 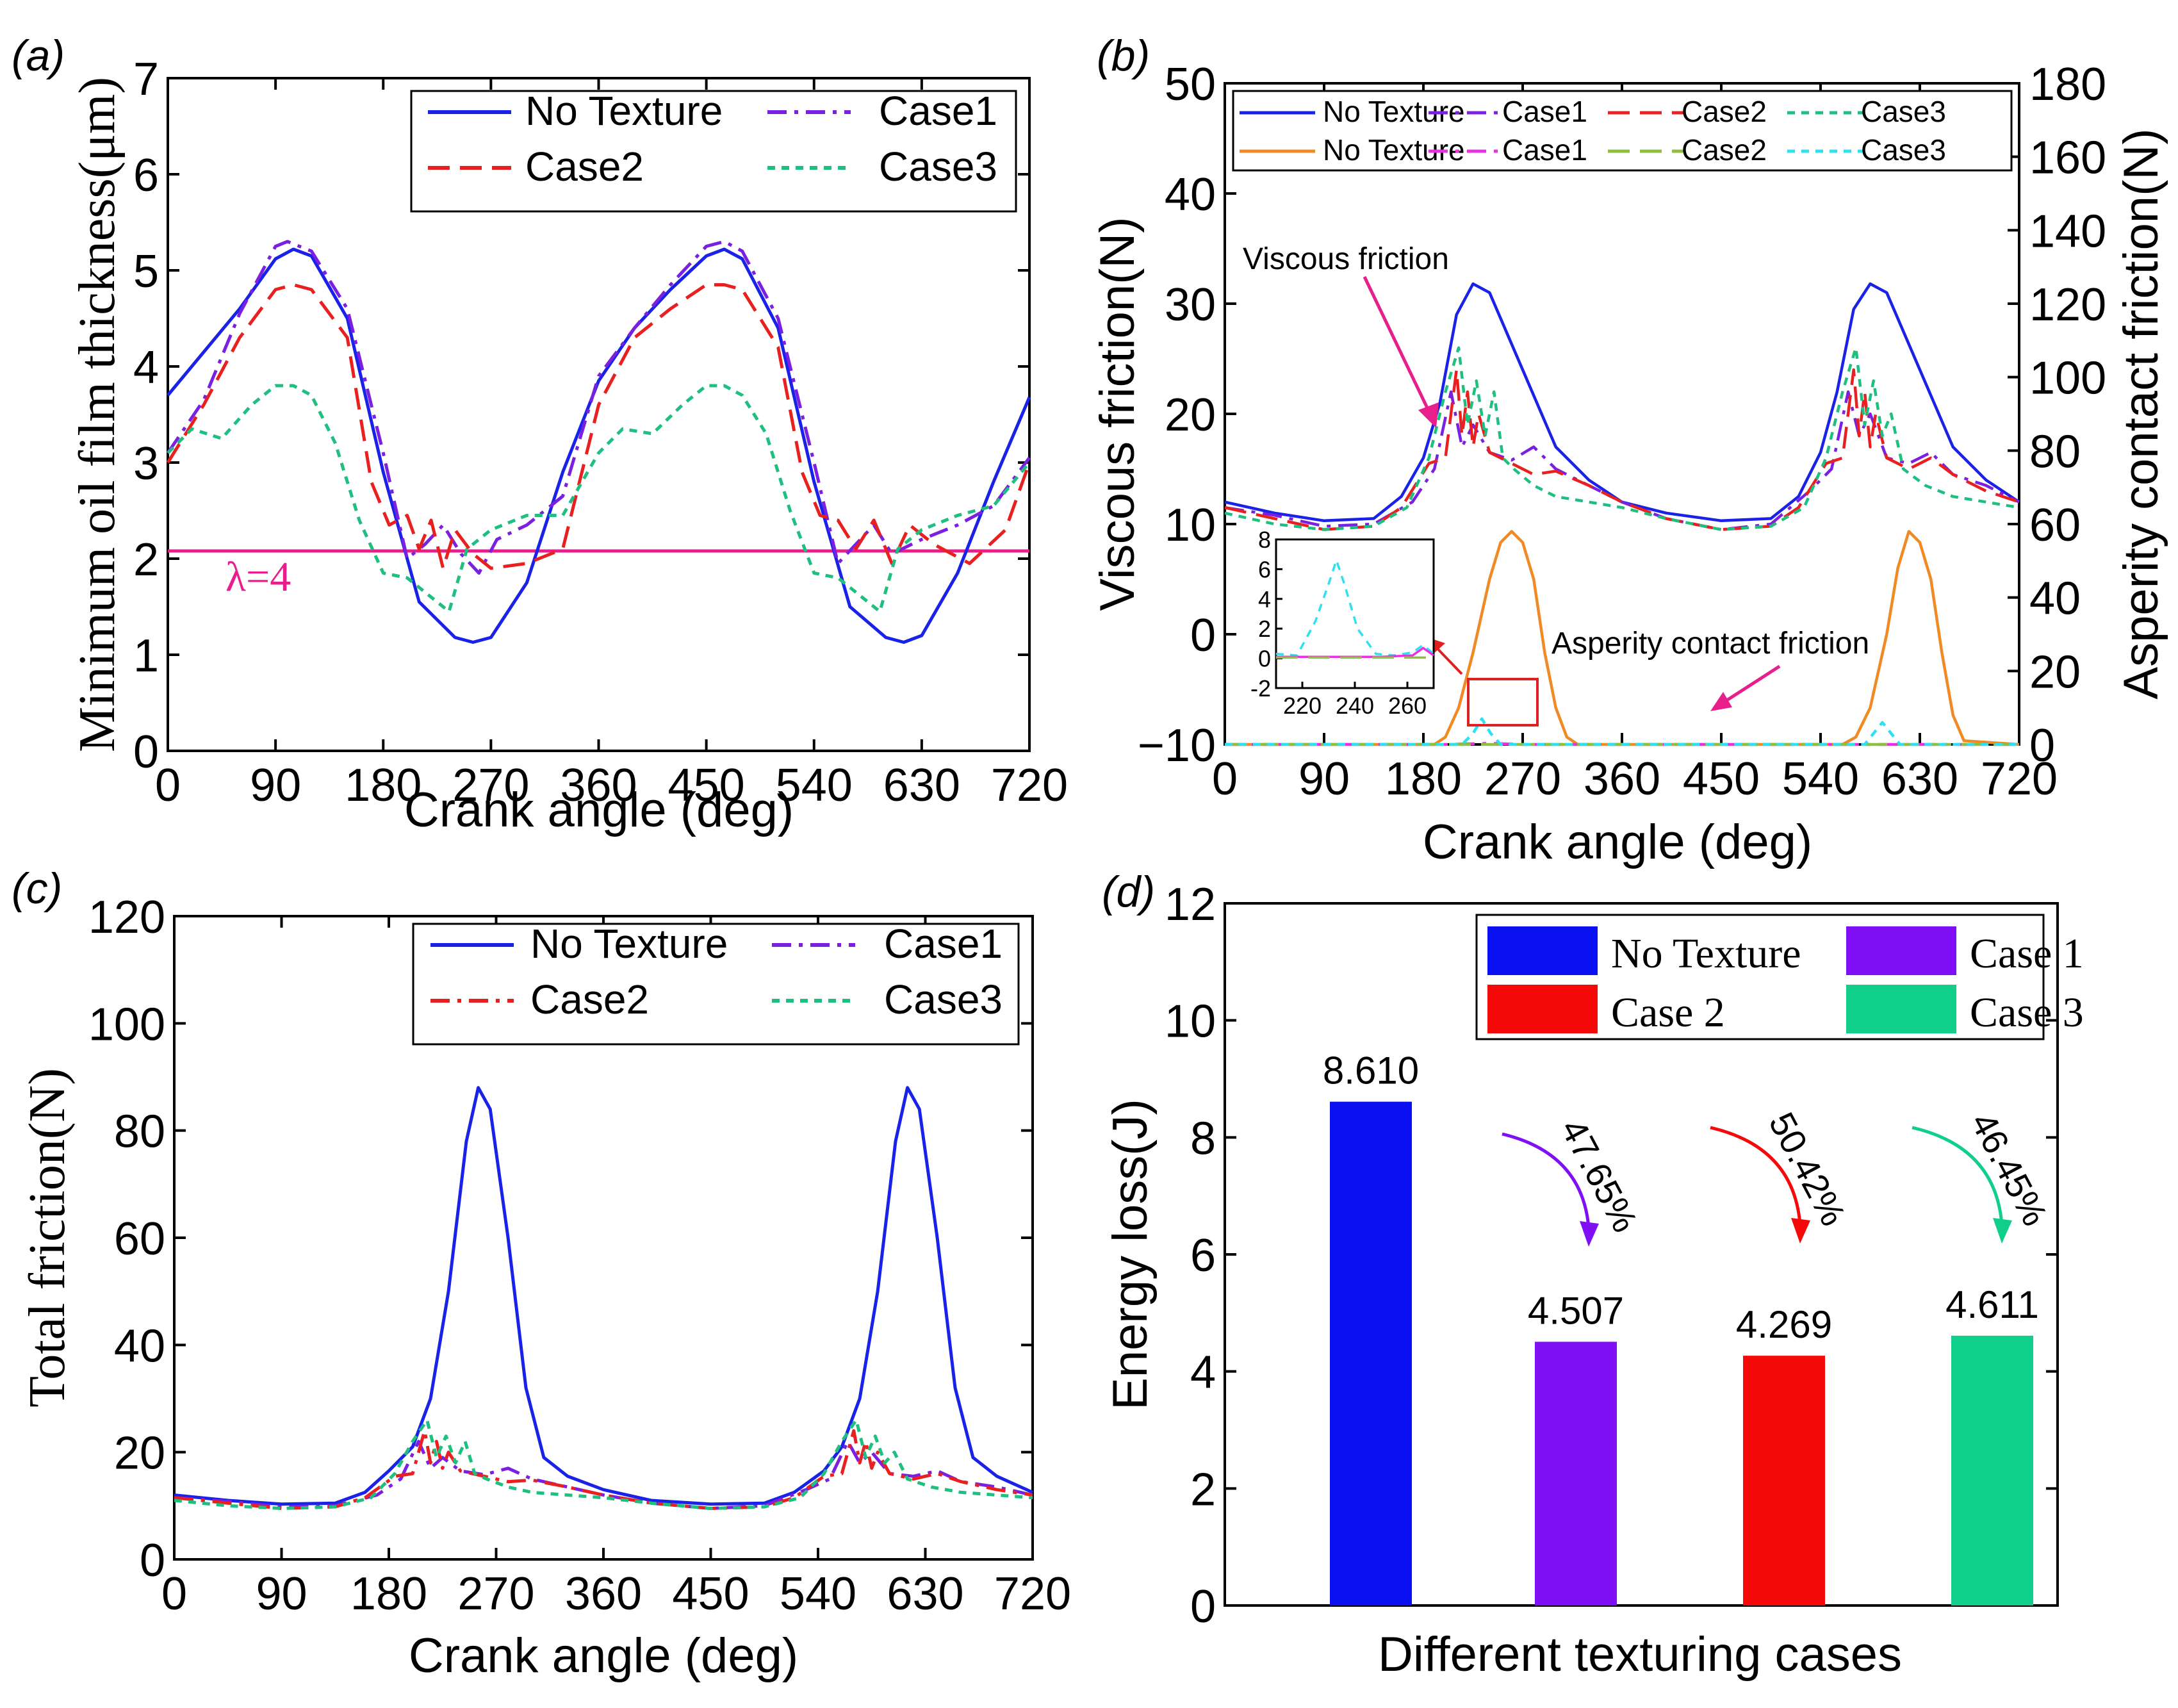 I want to click on y-tick-label: 100, so click(x=127, y=1024).